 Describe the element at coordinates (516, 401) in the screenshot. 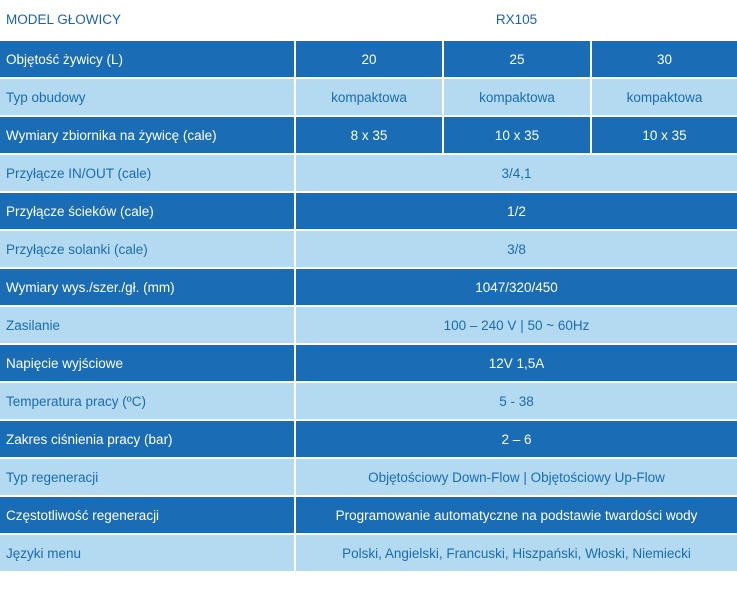

I see `row-value: 5 - 38` at that location.